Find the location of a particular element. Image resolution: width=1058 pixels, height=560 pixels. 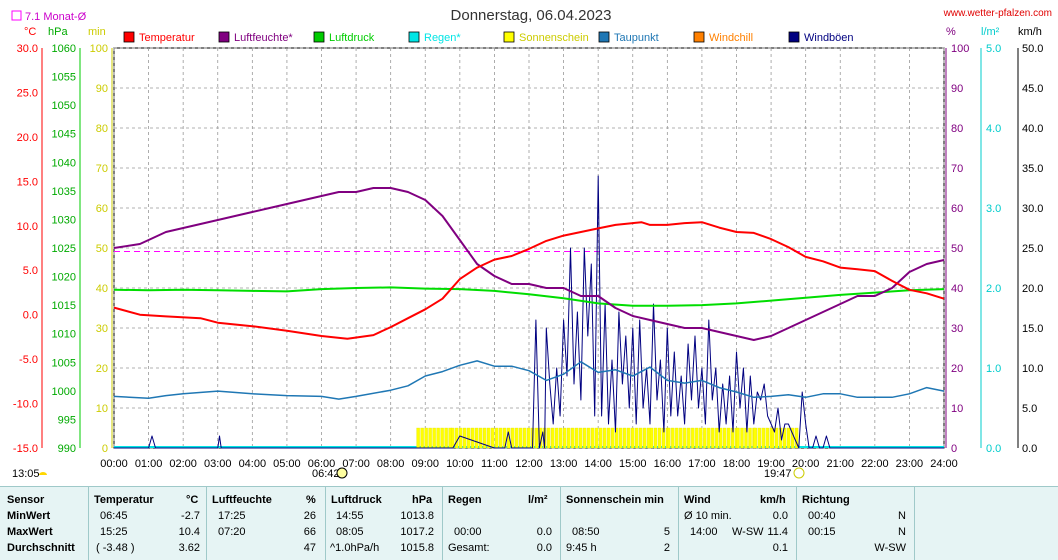

wind-tick-label: 45.0 is located at coordinates (1032, 89).